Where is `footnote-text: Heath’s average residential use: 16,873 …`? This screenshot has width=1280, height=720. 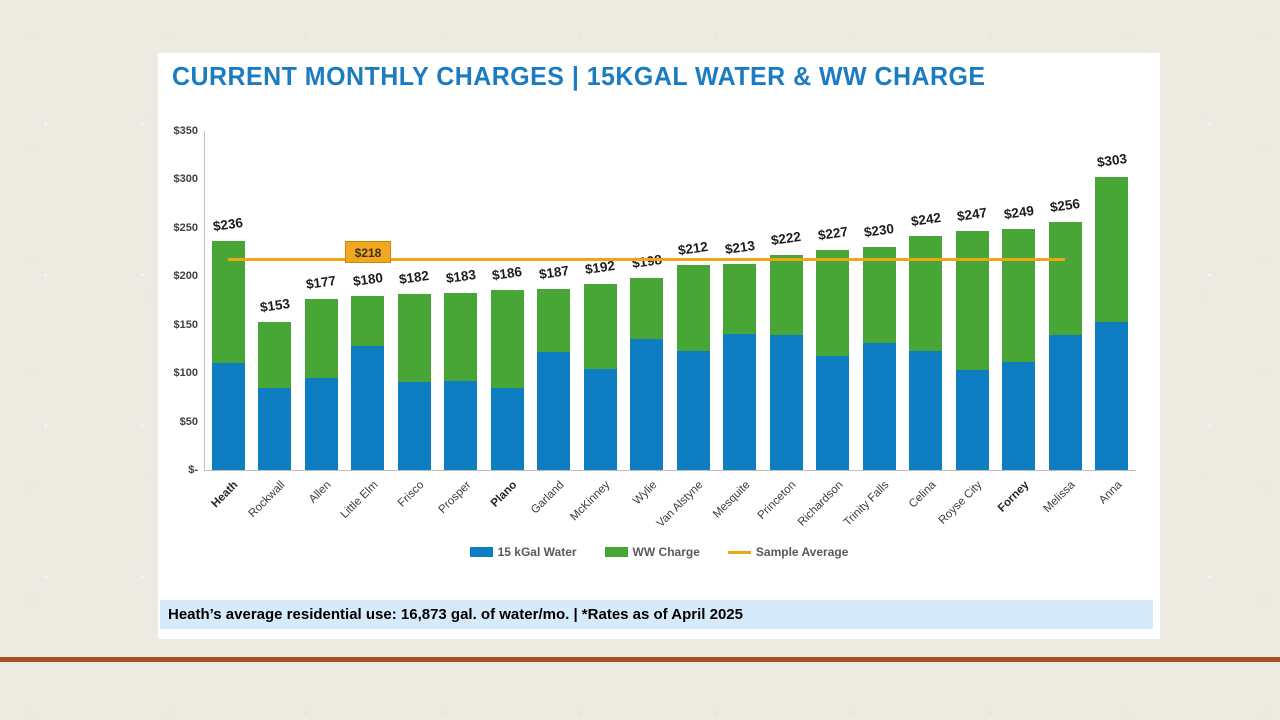
footnote-text: Heath’s average residential use: 16,873 … is located at coordinates (455, 614).